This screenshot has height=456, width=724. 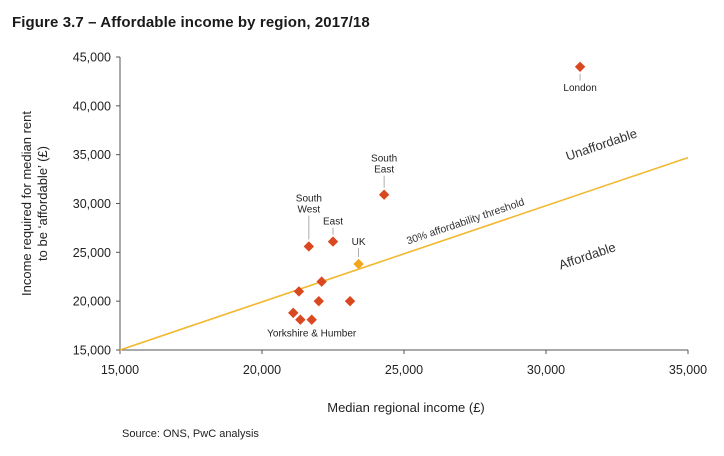 What do you see at coordinates (92, 106) in the screenshot?
I see `y-tick-label: 40,000` at bounding box center [92, 106].